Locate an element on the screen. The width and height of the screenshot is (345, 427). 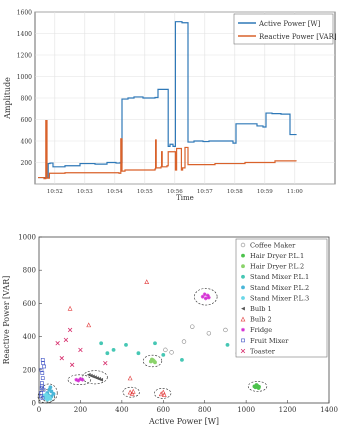
top-y-tick-label: 1200 is located at coordinates (24, 56).